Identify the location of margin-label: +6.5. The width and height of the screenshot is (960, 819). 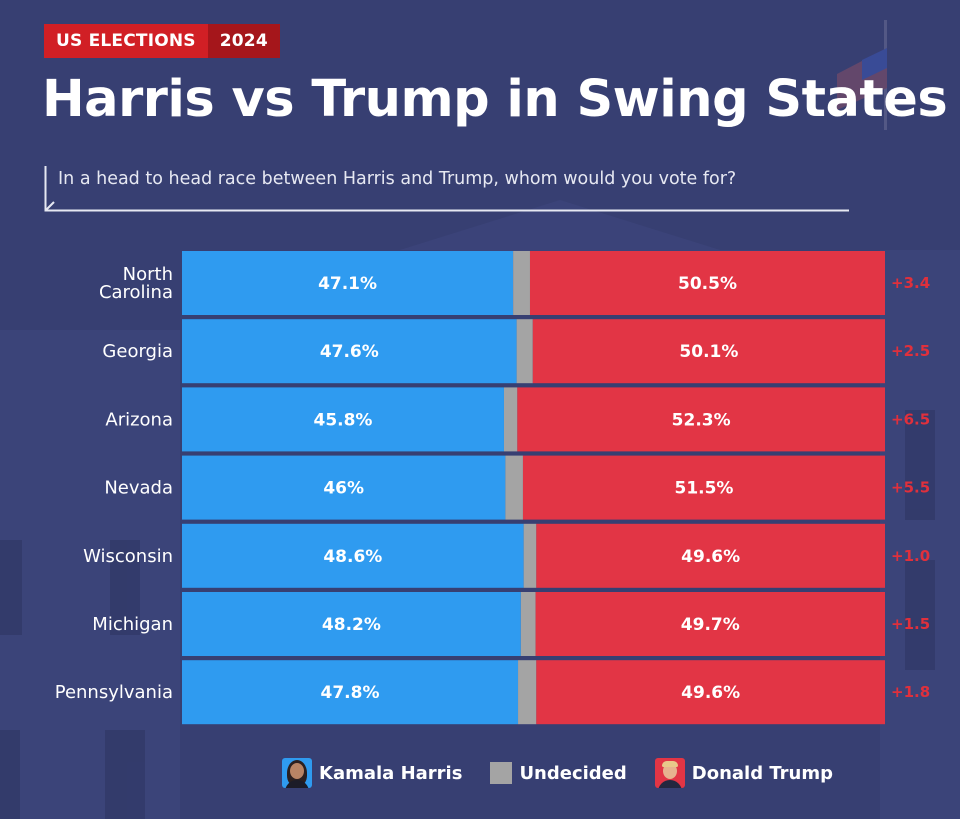
(910, 419).